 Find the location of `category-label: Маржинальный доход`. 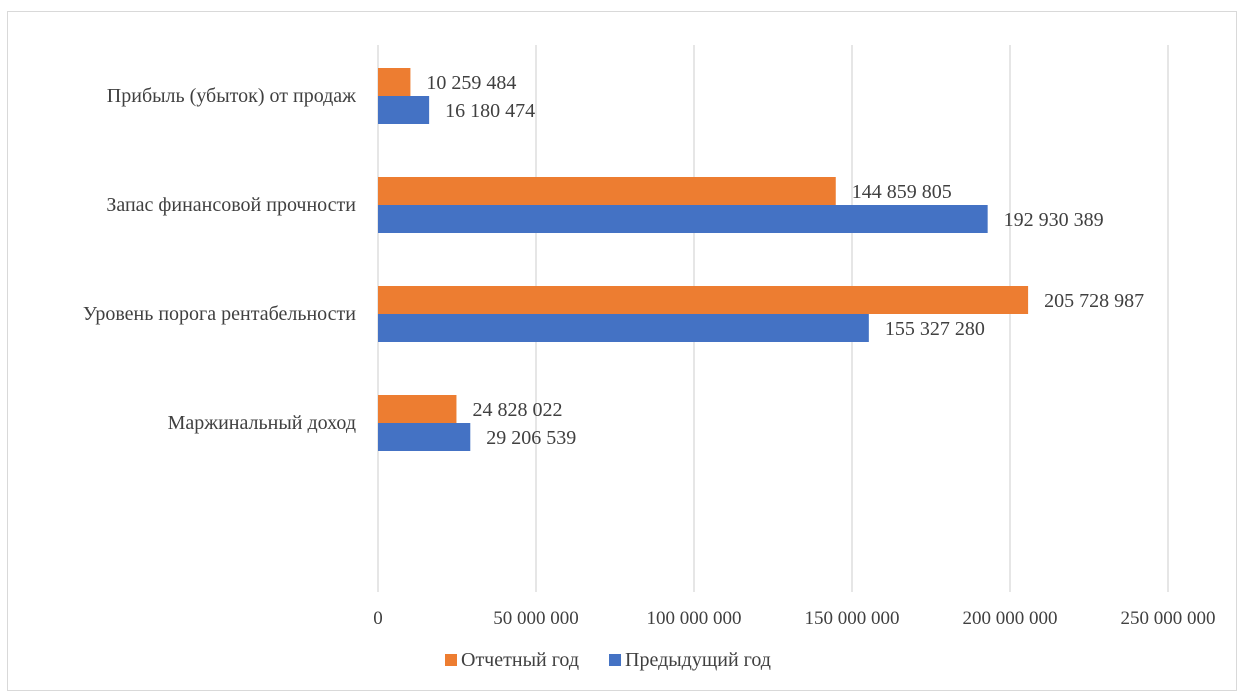

category-label: Маржинальный доход is located at coordinates (262, 423).